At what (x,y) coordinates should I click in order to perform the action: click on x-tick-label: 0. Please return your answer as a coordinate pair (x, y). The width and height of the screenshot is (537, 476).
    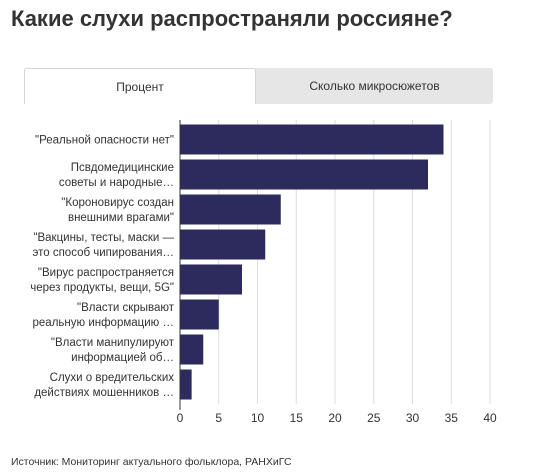
    Looking at the image, I should click on (180, 418).